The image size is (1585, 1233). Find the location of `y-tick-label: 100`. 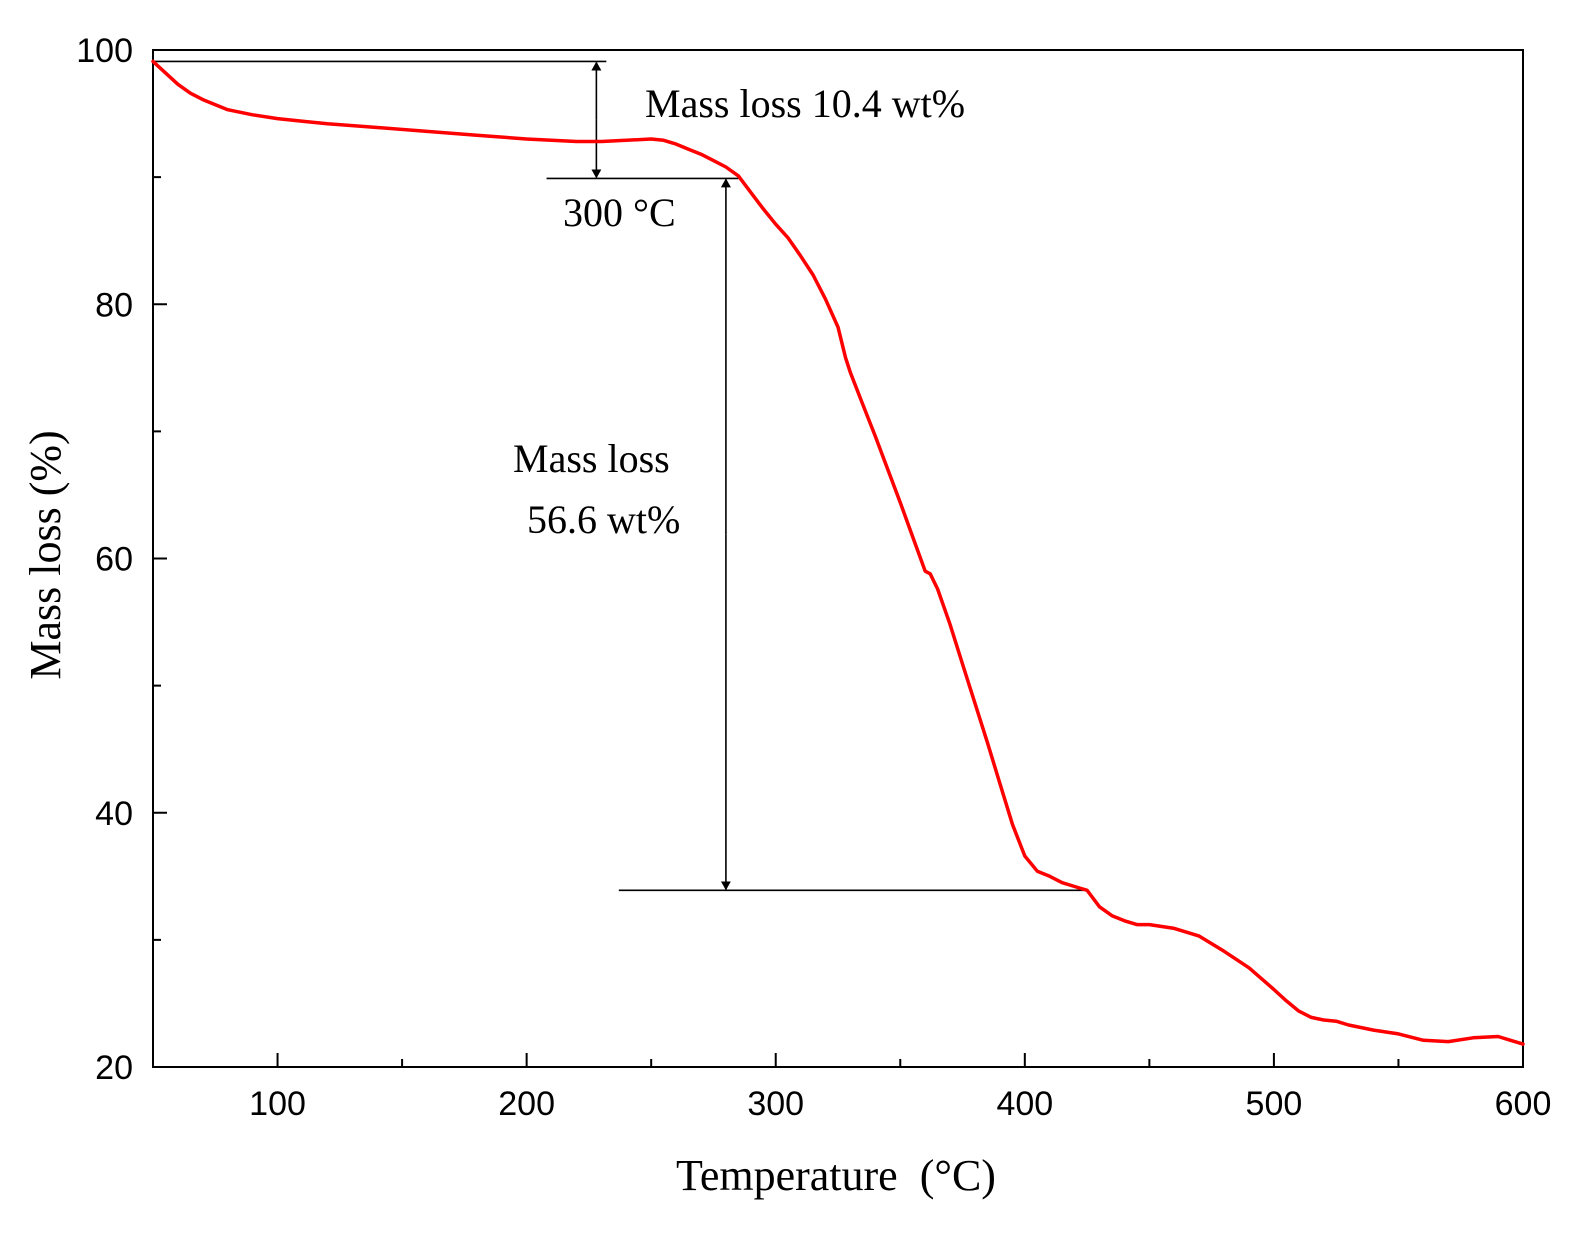

y-tick-label: 100 is located at coordinates (104, 51).